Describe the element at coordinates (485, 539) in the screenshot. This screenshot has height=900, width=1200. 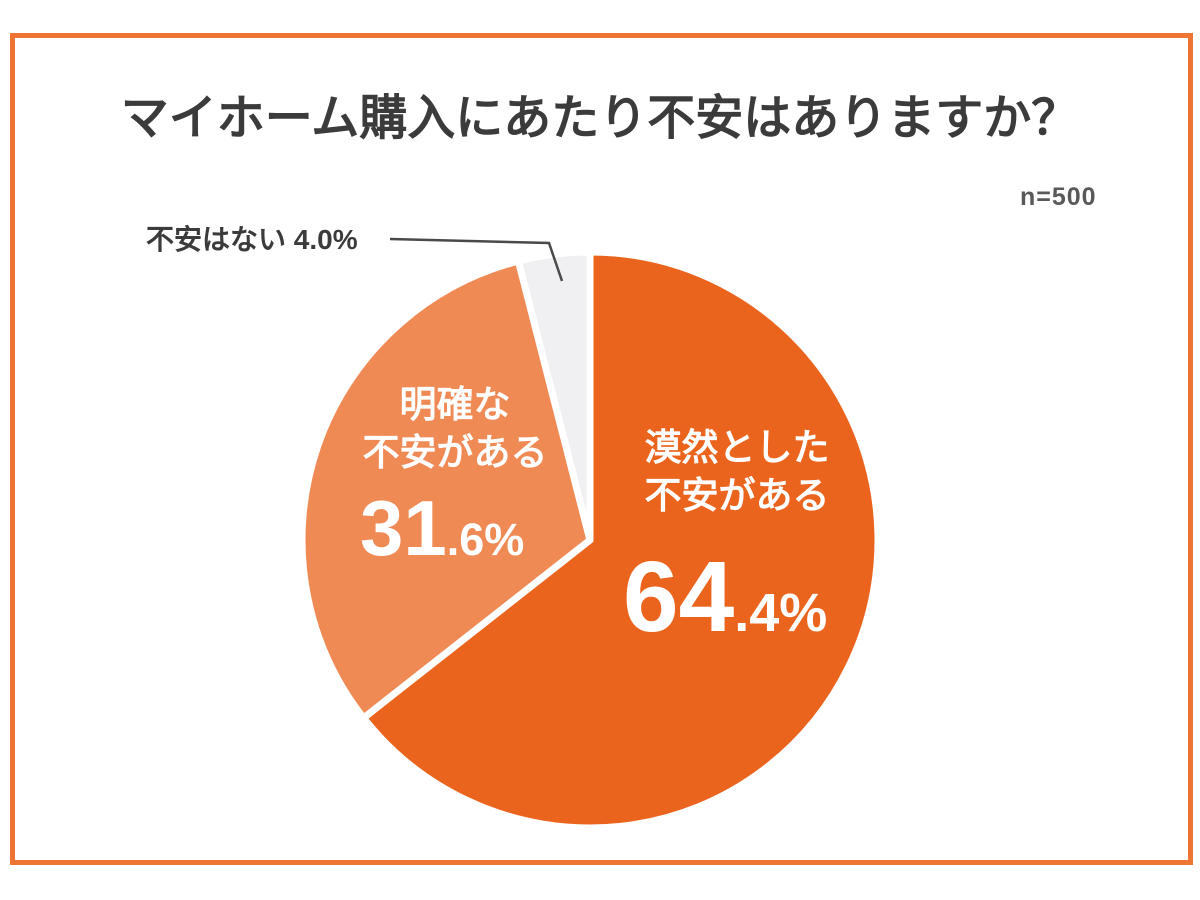
I see `slice-value-clear-anxiety-frac: .6%` at that location.